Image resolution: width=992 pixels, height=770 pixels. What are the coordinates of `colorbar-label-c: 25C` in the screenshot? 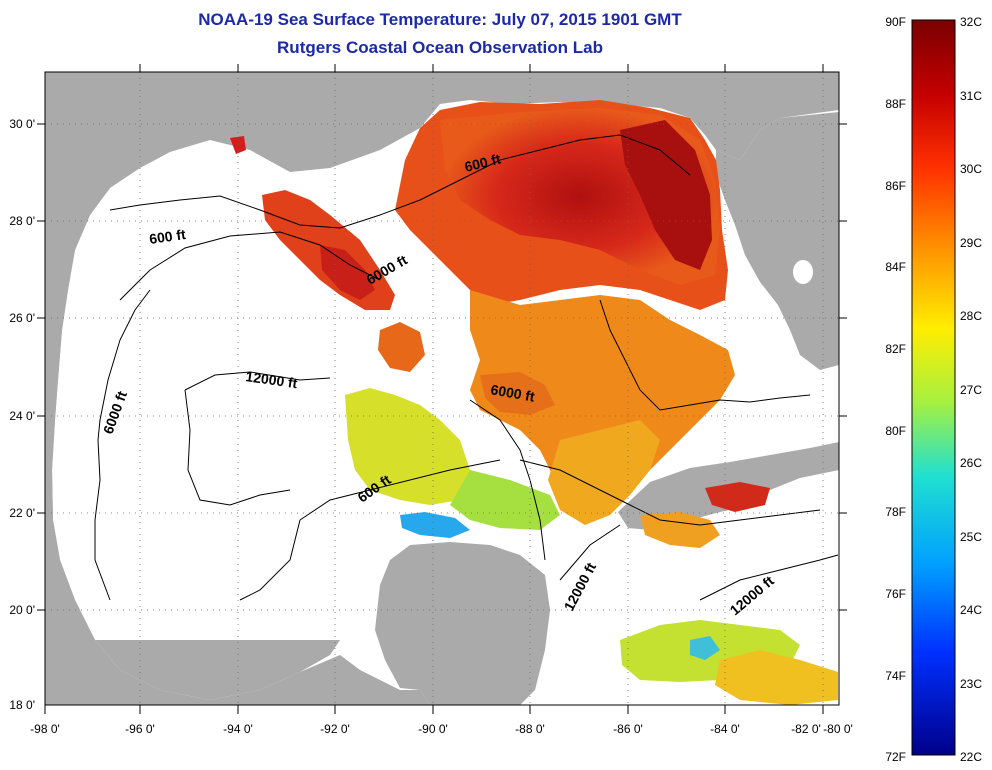 It's located at (971, 537).